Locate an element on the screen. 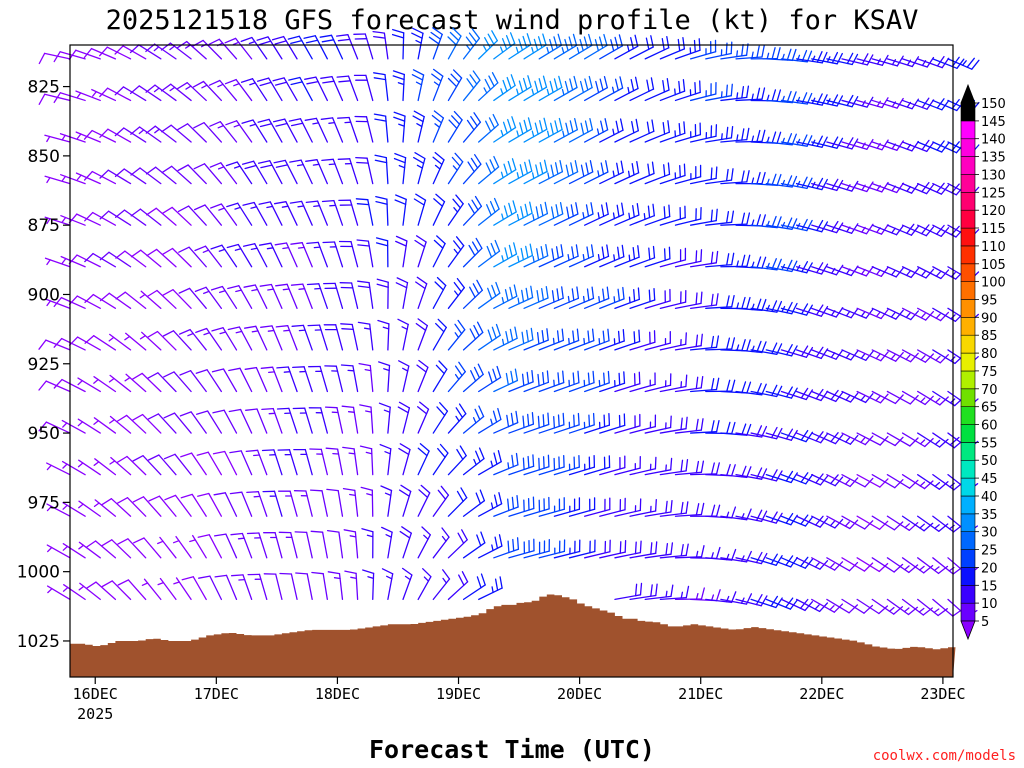 The image size is (1024, 768). x-tick-label: 21DEC is located at coordinates (700, 694).